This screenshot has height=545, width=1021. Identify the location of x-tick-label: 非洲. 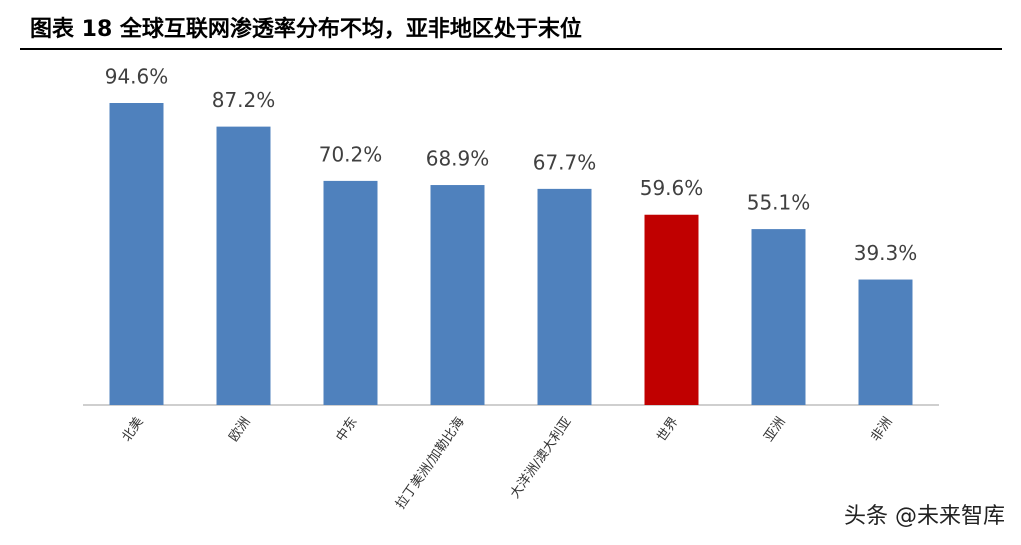
(881, 430).